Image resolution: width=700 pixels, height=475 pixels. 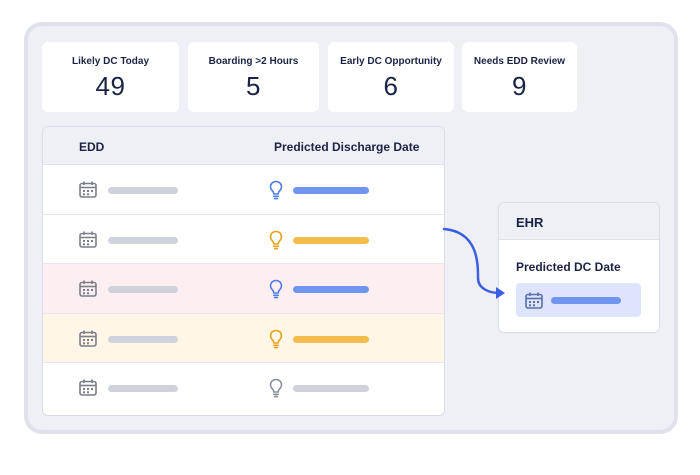 I want to click on stat-label: Needs EDD Review, so click(x=519, y=61).